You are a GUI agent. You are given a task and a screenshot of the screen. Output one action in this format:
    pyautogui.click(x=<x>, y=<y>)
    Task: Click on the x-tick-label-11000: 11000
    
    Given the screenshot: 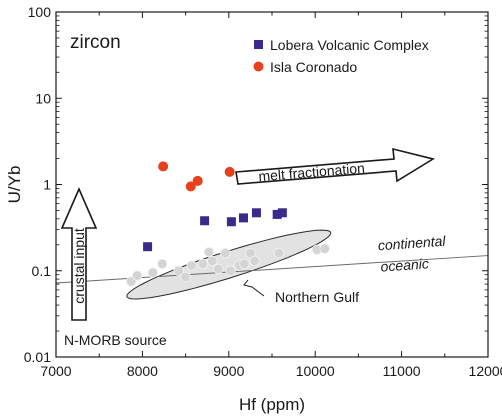 What is the action you would take?
    pyautogui.click(x=402, y=371)
    